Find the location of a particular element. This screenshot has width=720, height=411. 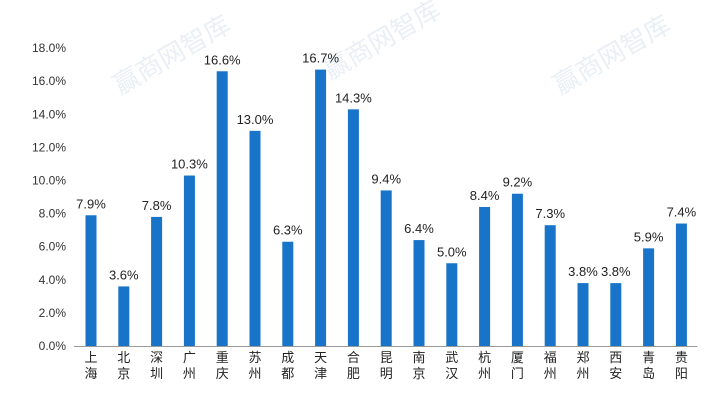

y-tick-label: 8.0% is located at coordinates (53, 214).